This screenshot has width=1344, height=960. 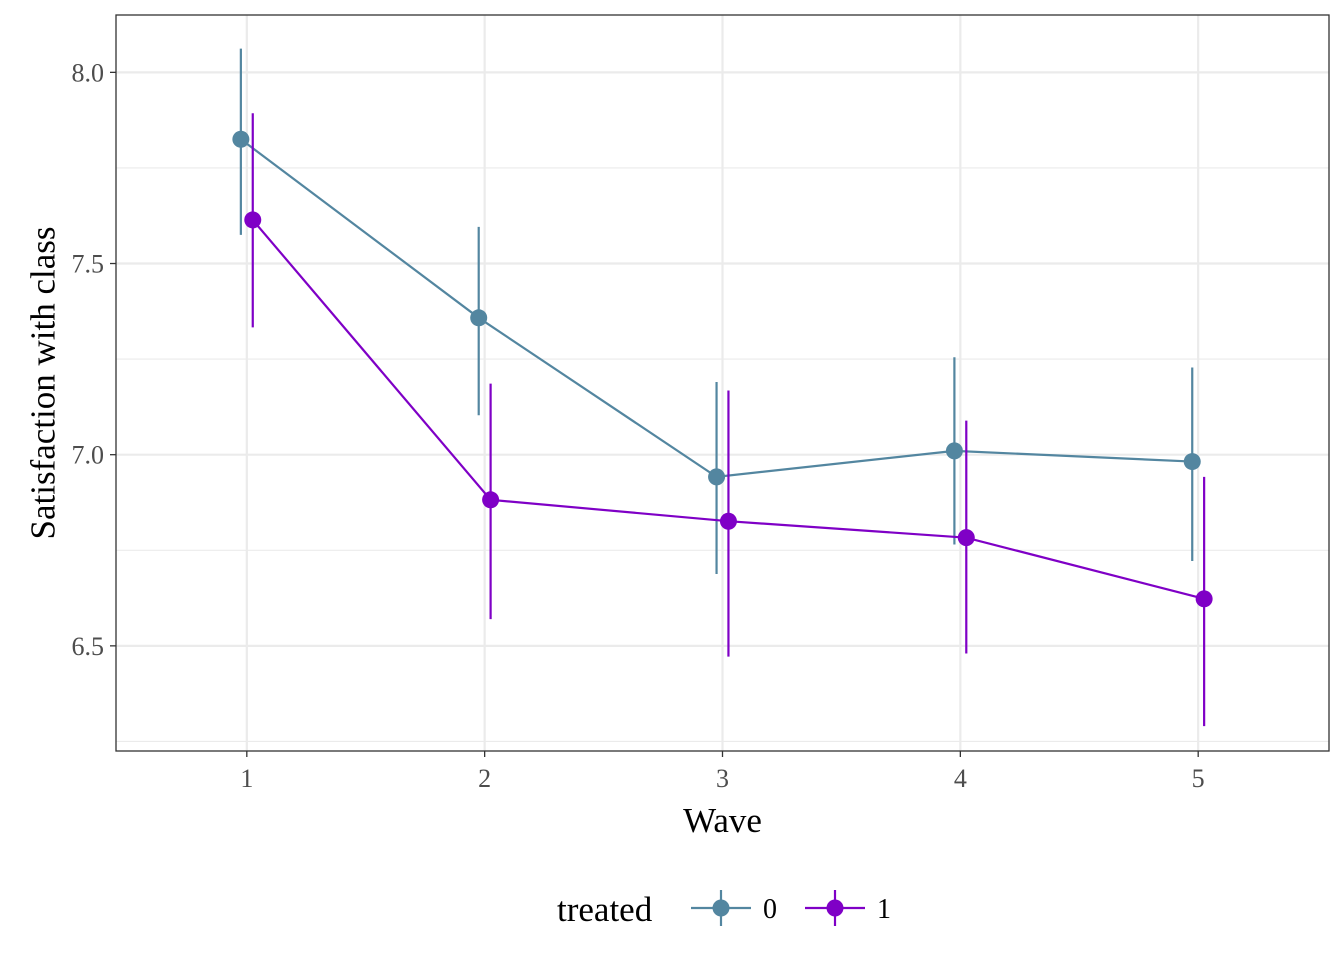 What do you see at coordinates (734, 908) in the screenshot?
I see `legend-key-0: 0` at bounding box center [734, 908].